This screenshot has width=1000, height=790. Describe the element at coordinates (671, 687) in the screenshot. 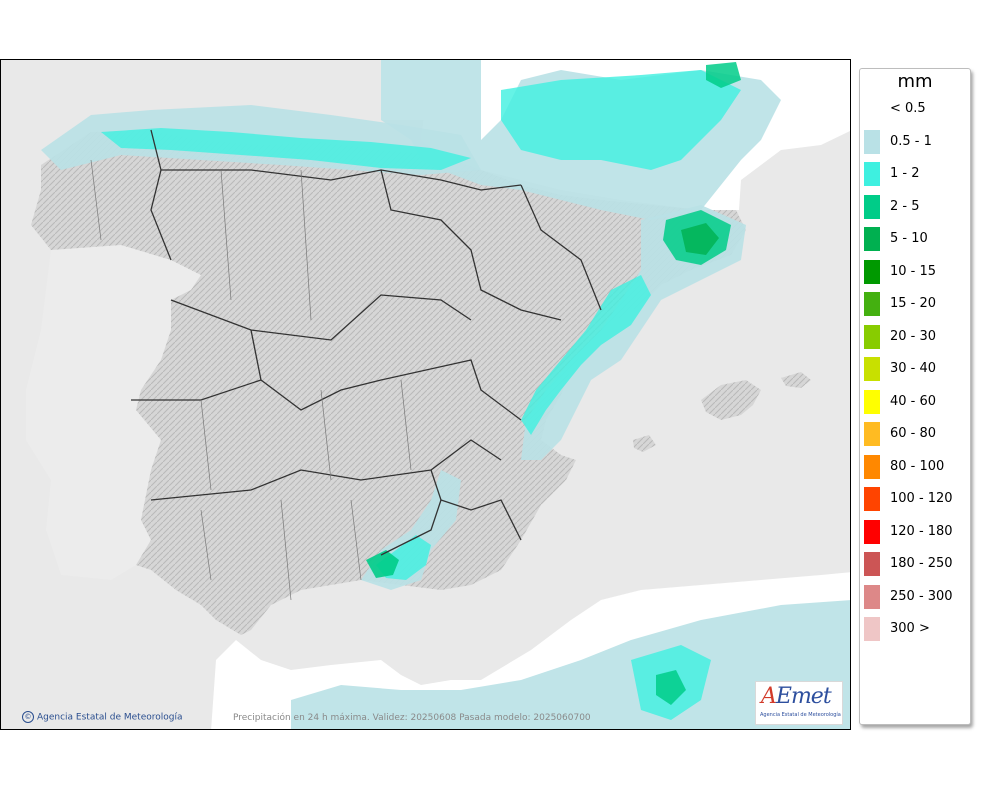

I see `precip-heavy-africa` at that location.